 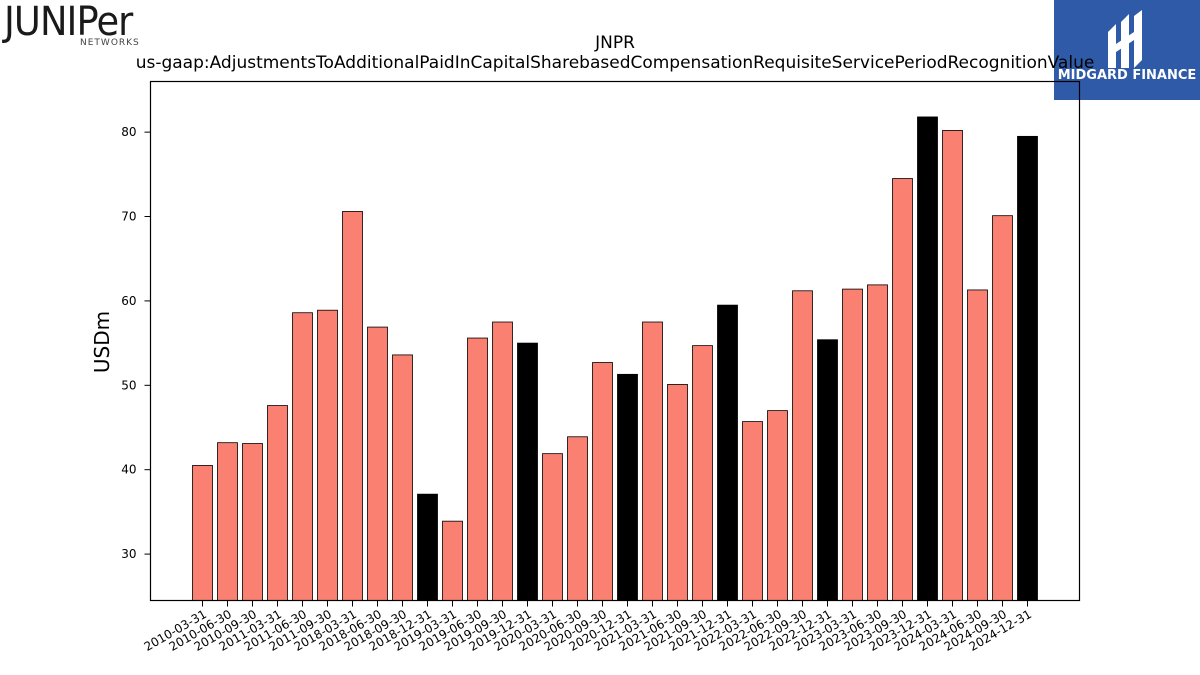 I want to click on chart-title: JNPR, so click(x=614, y=43).